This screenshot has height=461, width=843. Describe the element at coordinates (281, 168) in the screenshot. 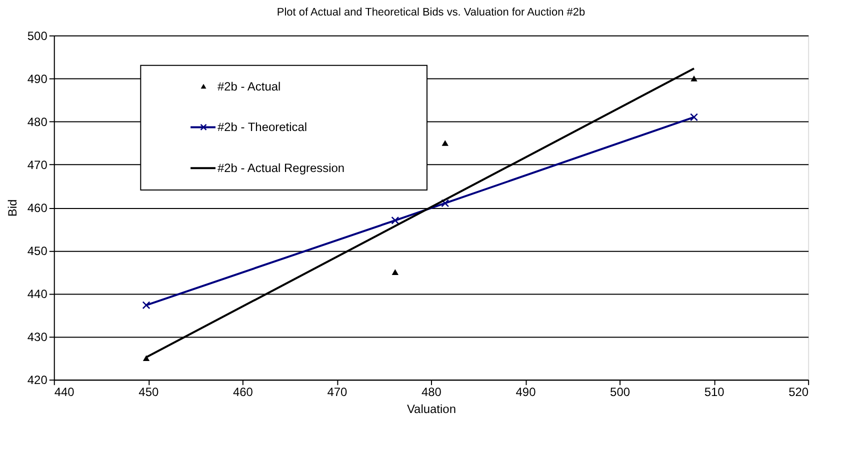

I see `legend-label: #2b - Actual Regression` at that location.